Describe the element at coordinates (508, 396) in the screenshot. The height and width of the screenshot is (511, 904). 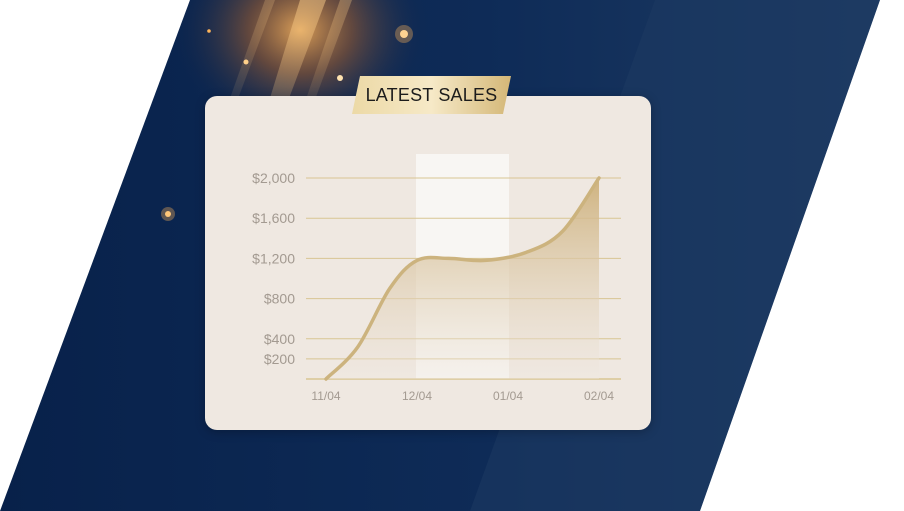
I see `x-tick-label: 01/04` at that location.